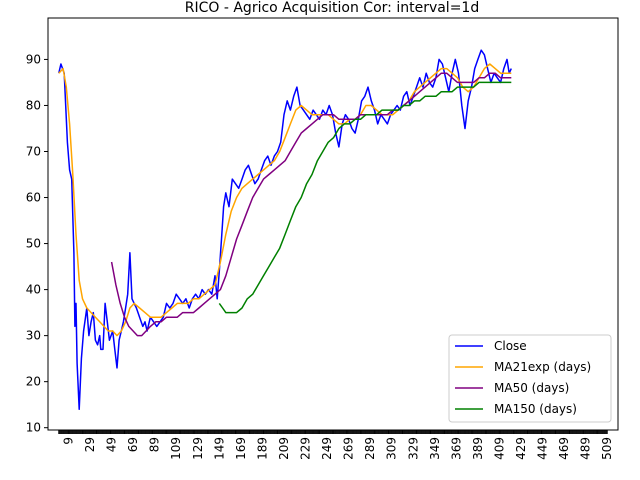 Image resolution: width=640 pixels, height=480 pixels. What do you see at coordinates (262, 448) in the screenshot?
I see `x-tick-label: 189` at bounding box center [262, 448].